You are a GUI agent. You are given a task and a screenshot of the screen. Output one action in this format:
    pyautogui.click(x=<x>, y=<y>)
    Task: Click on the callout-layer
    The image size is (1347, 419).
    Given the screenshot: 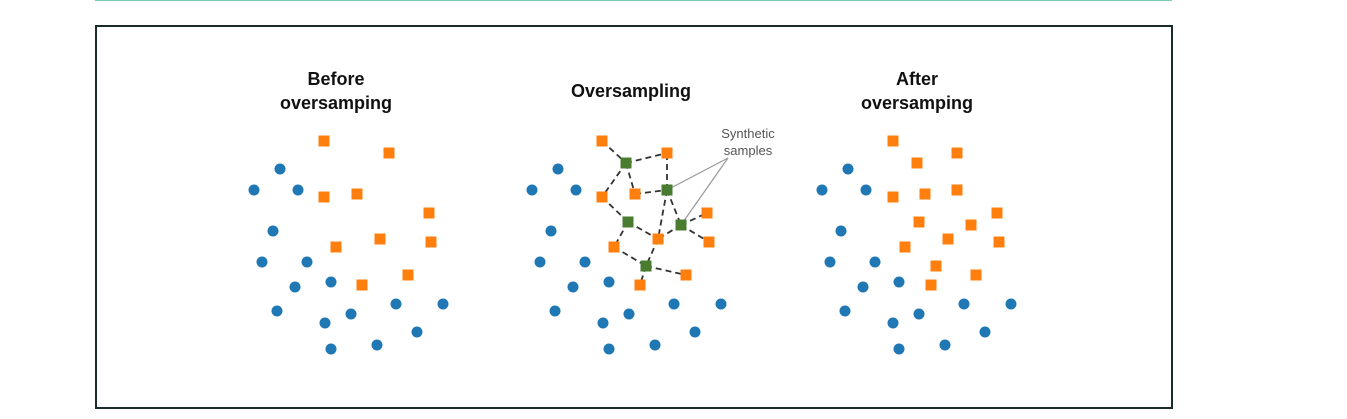 What is the action you would take?
    pyautogui.click(x=697, y=191)
    